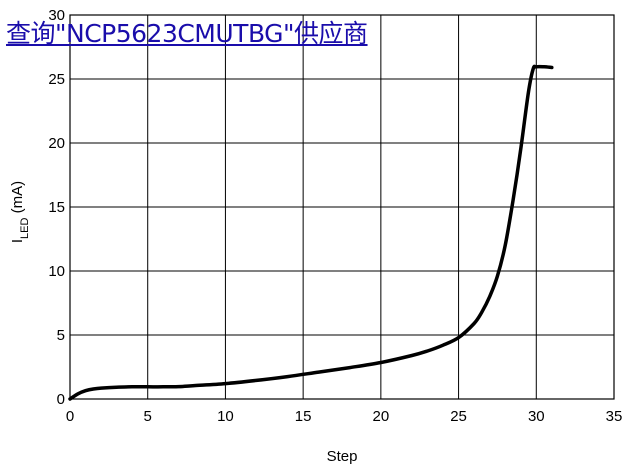 Image resolution: width=631 pixels, height=469 pixels. Describe the element at coordinates (56, 79) in the screenshot. I see `y-tick-label: 25` at that location.